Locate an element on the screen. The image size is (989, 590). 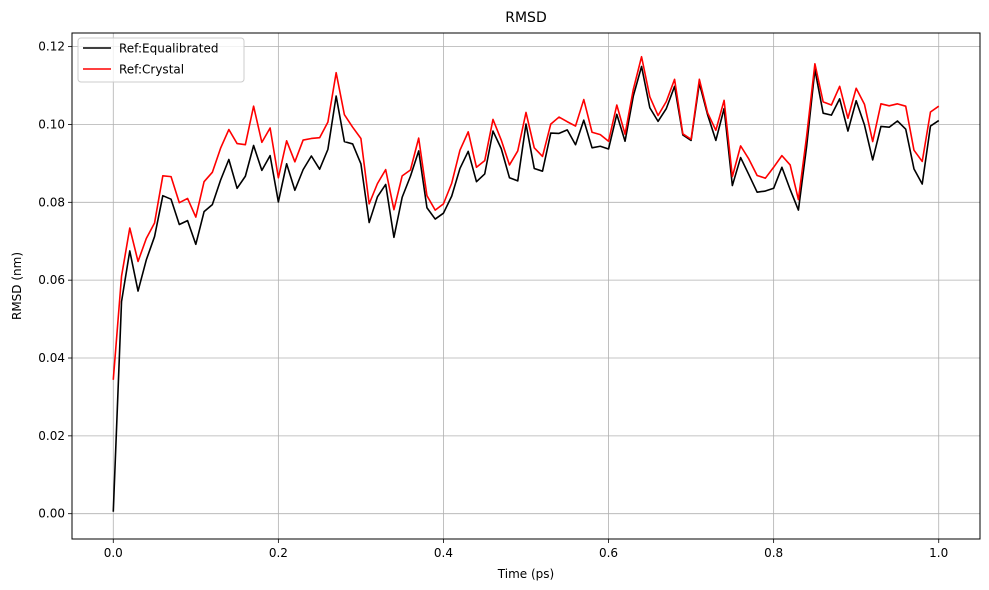
x-tick-label: 0.6 is located at coordinates (608, 553).